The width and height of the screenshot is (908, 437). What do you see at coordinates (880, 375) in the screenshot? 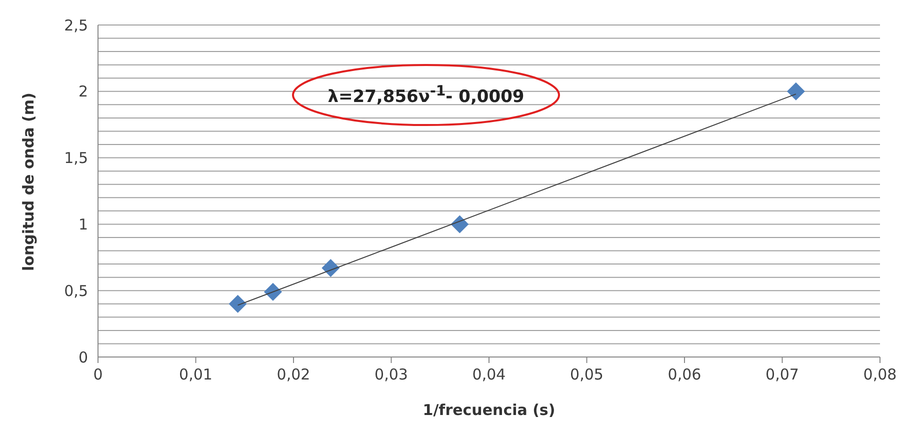
I see `x-tick-label: 0,08` at bounding box center [880, 375].